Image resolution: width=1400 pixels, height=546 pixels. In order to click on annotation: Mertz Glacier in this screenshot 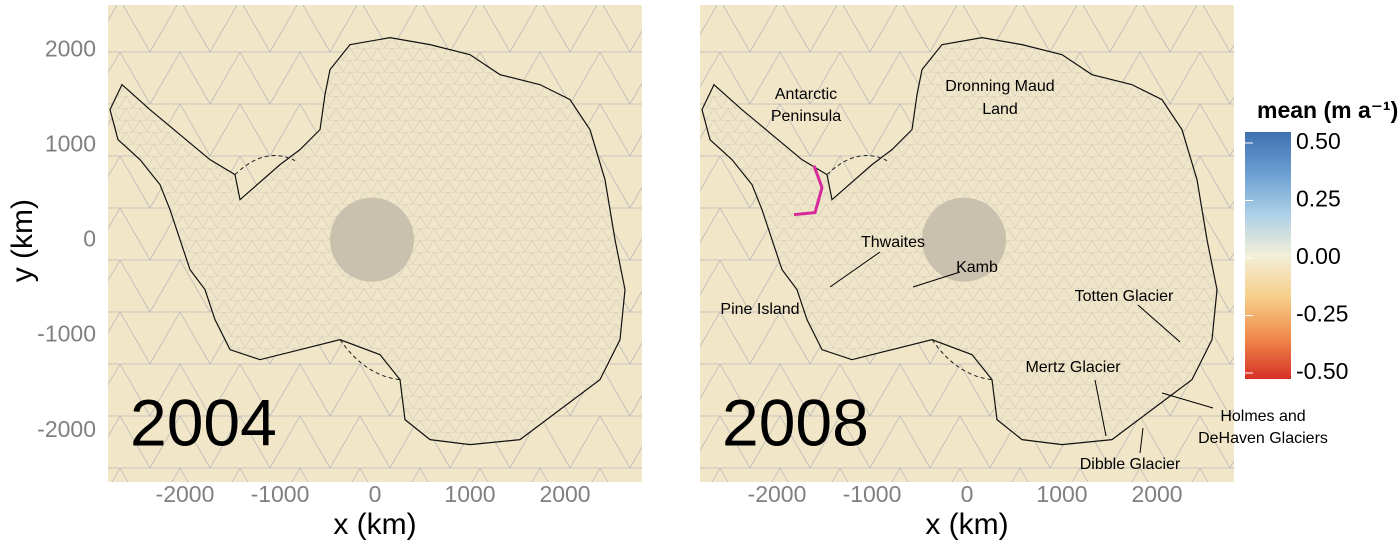, I will do `click(1073, 367)`.